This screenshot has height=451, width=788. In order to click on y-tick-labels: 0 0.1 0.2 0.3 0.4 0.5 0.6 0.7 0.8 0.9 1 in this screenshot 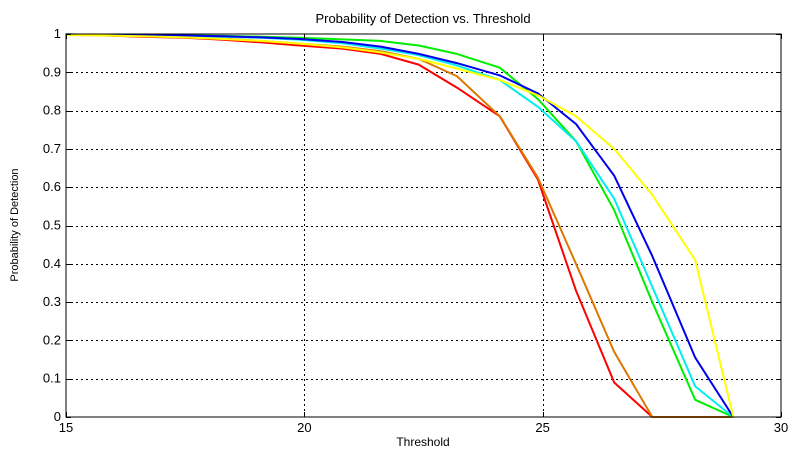, I will do `click(52, 225)`.